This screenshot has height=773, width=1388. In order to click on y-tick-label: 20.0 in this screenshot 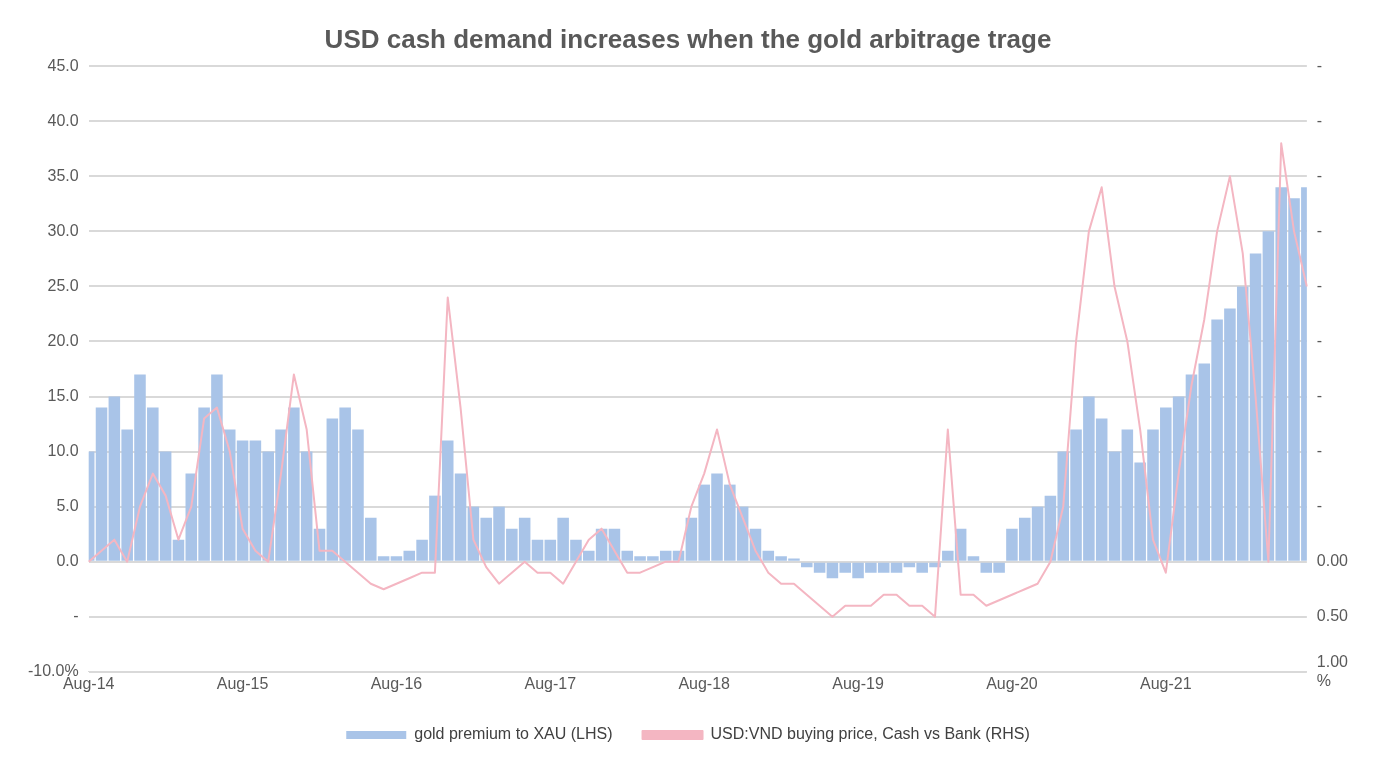, I will do `click(63, 340)`.